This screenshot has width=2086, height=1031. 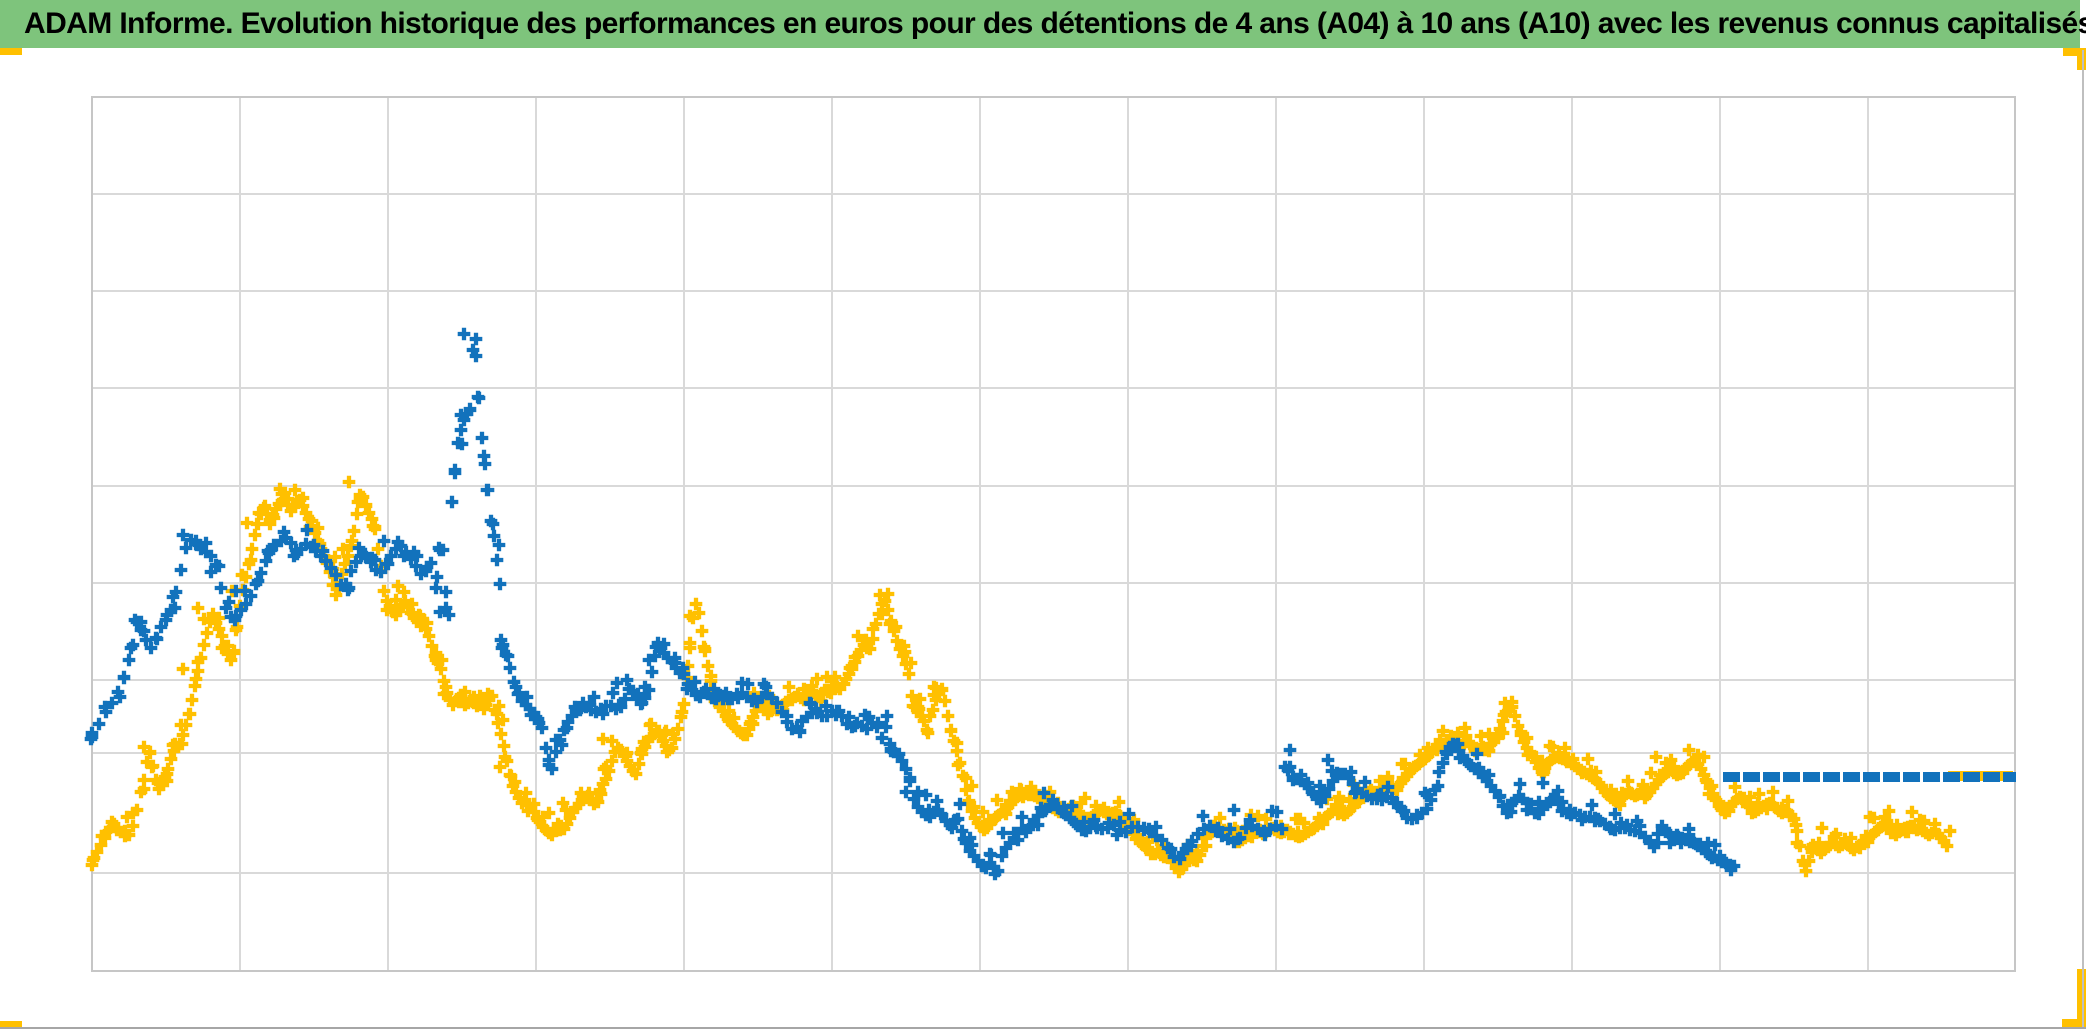 What do you see at coordinates (1043, 1028) in the screenshot?
I see `bottom-border-line` at bounding box center [1043, 1028].